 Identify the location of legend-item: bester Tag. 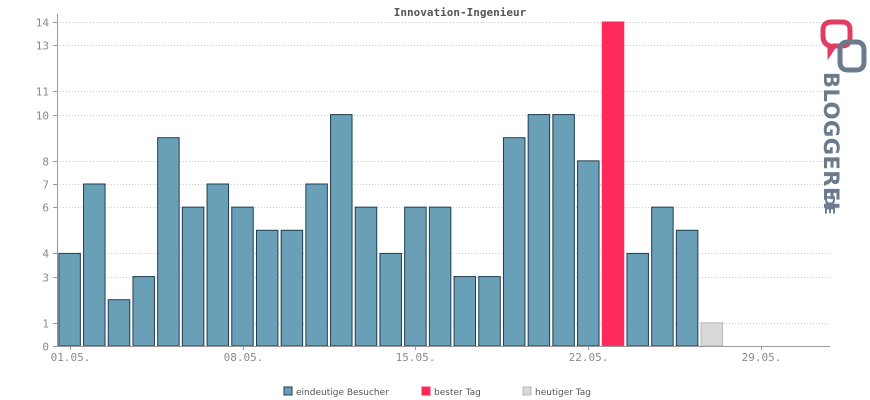
(451, 392).